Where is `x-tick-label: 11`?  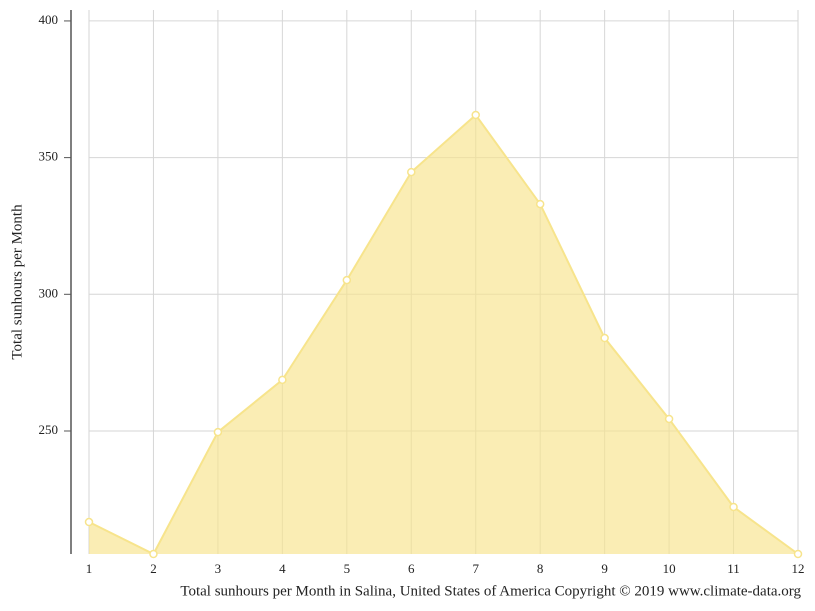 x-tick-label: 11 is located at coordinates (733, 568).